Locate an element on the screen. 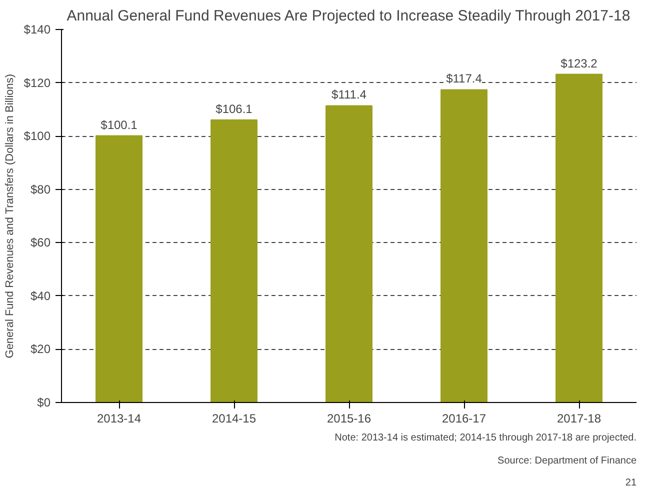 This screenshot has height=490, width=646. y-tick-label: $100 is located at coordinates (37, 136).